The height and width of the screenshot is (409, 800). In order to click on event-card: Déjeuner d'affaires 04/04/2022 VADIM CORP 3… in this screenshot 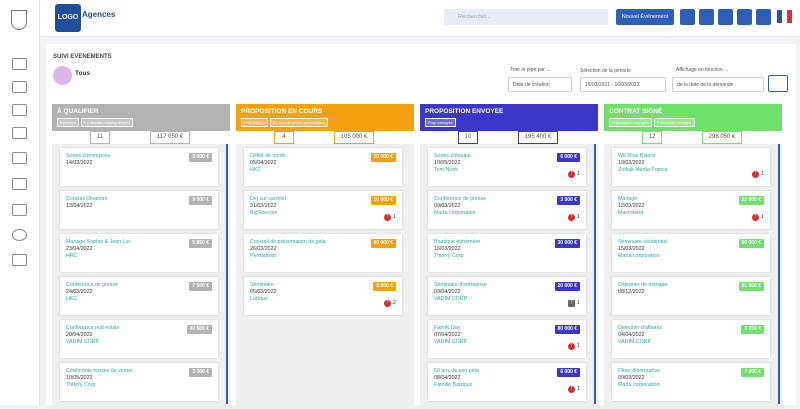, I will do `click(691, 339)`.